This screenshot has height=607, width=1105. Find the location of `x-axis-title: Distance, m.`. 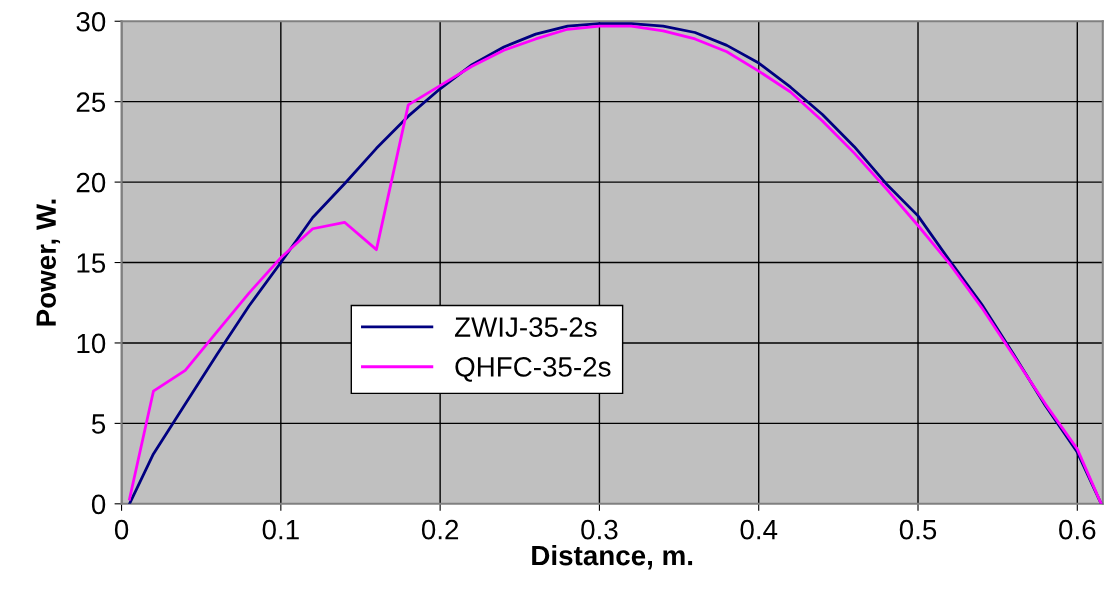

x-axis-title: Distance, m. is located at coordinates (612, 557).